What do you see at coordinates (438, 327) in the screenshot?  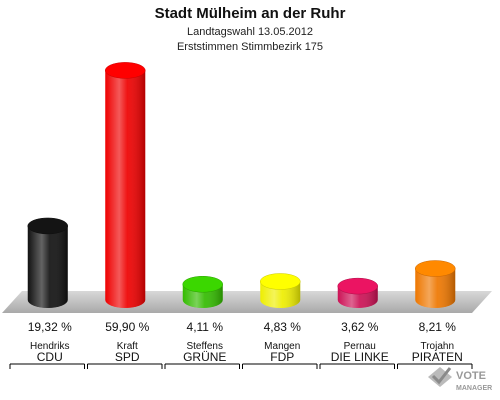 I see `value-label-piraten: 8,21 %` at bounding box center [438, 327].